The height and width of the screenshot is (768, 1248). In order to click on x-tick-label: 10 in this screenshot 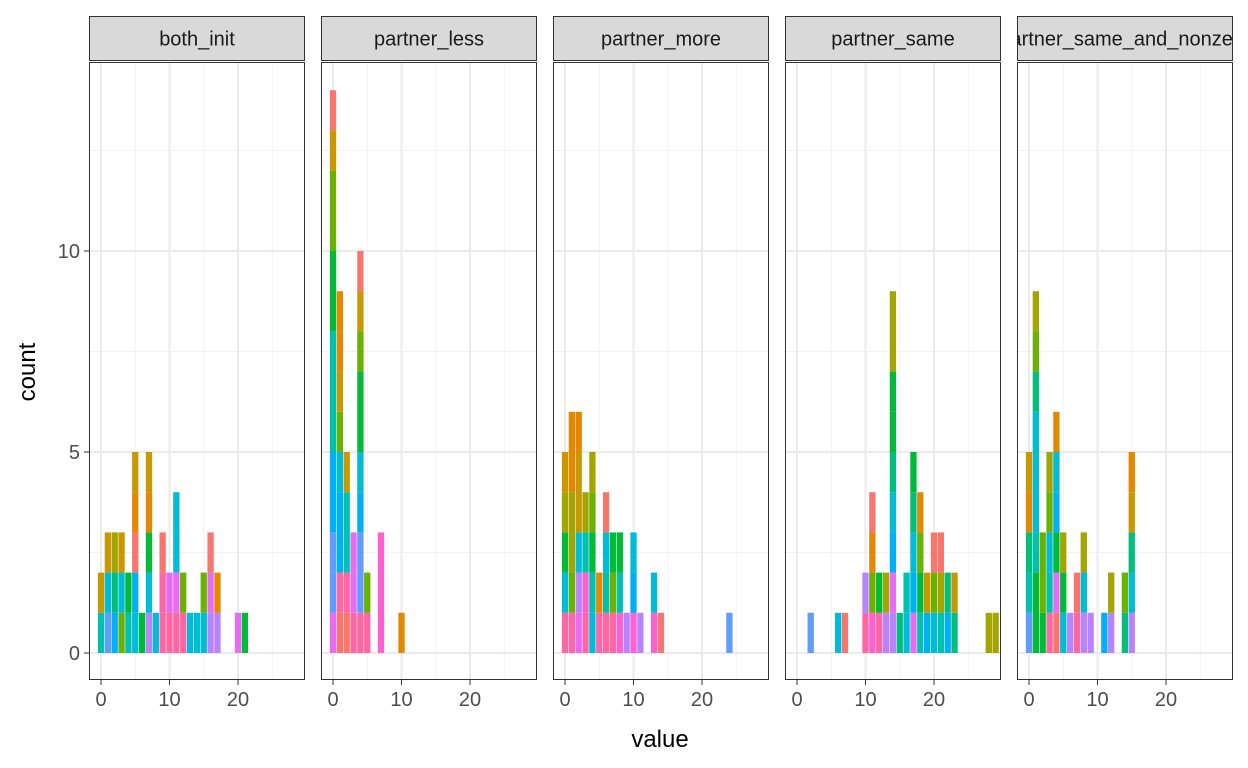, I will do `click(865, 700)`.